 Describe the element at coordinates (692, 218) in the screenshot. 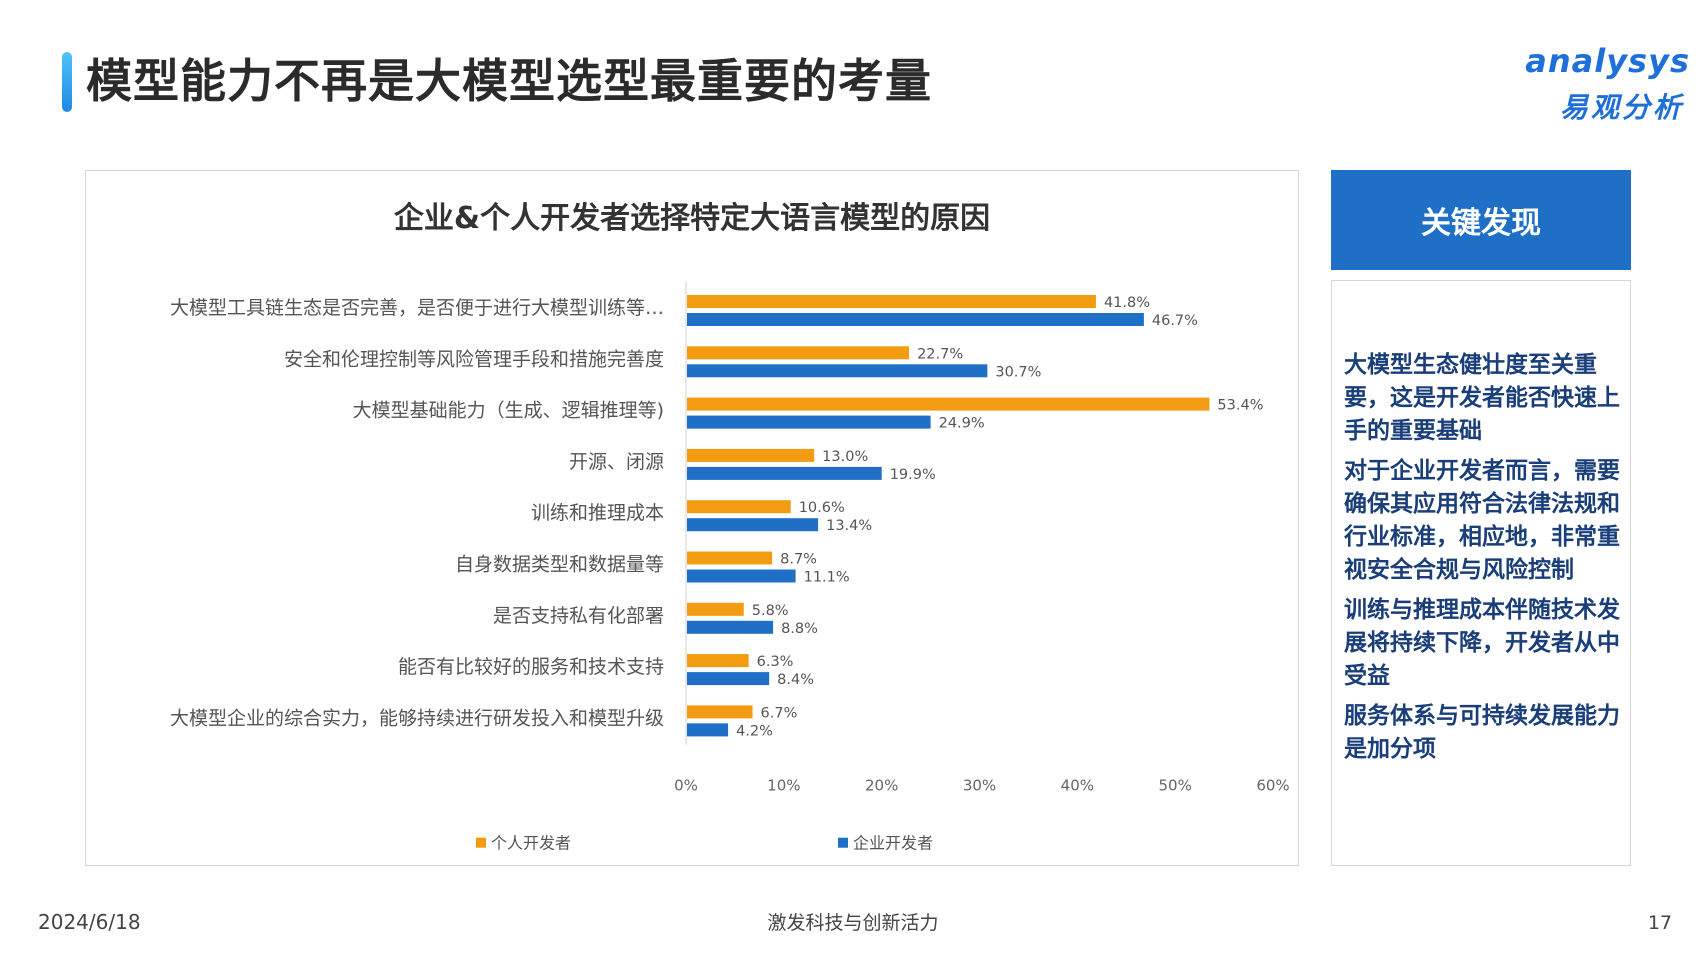

I see `chart-title: 企业&个人开发者选择特定大语言模型的原因` at that location.